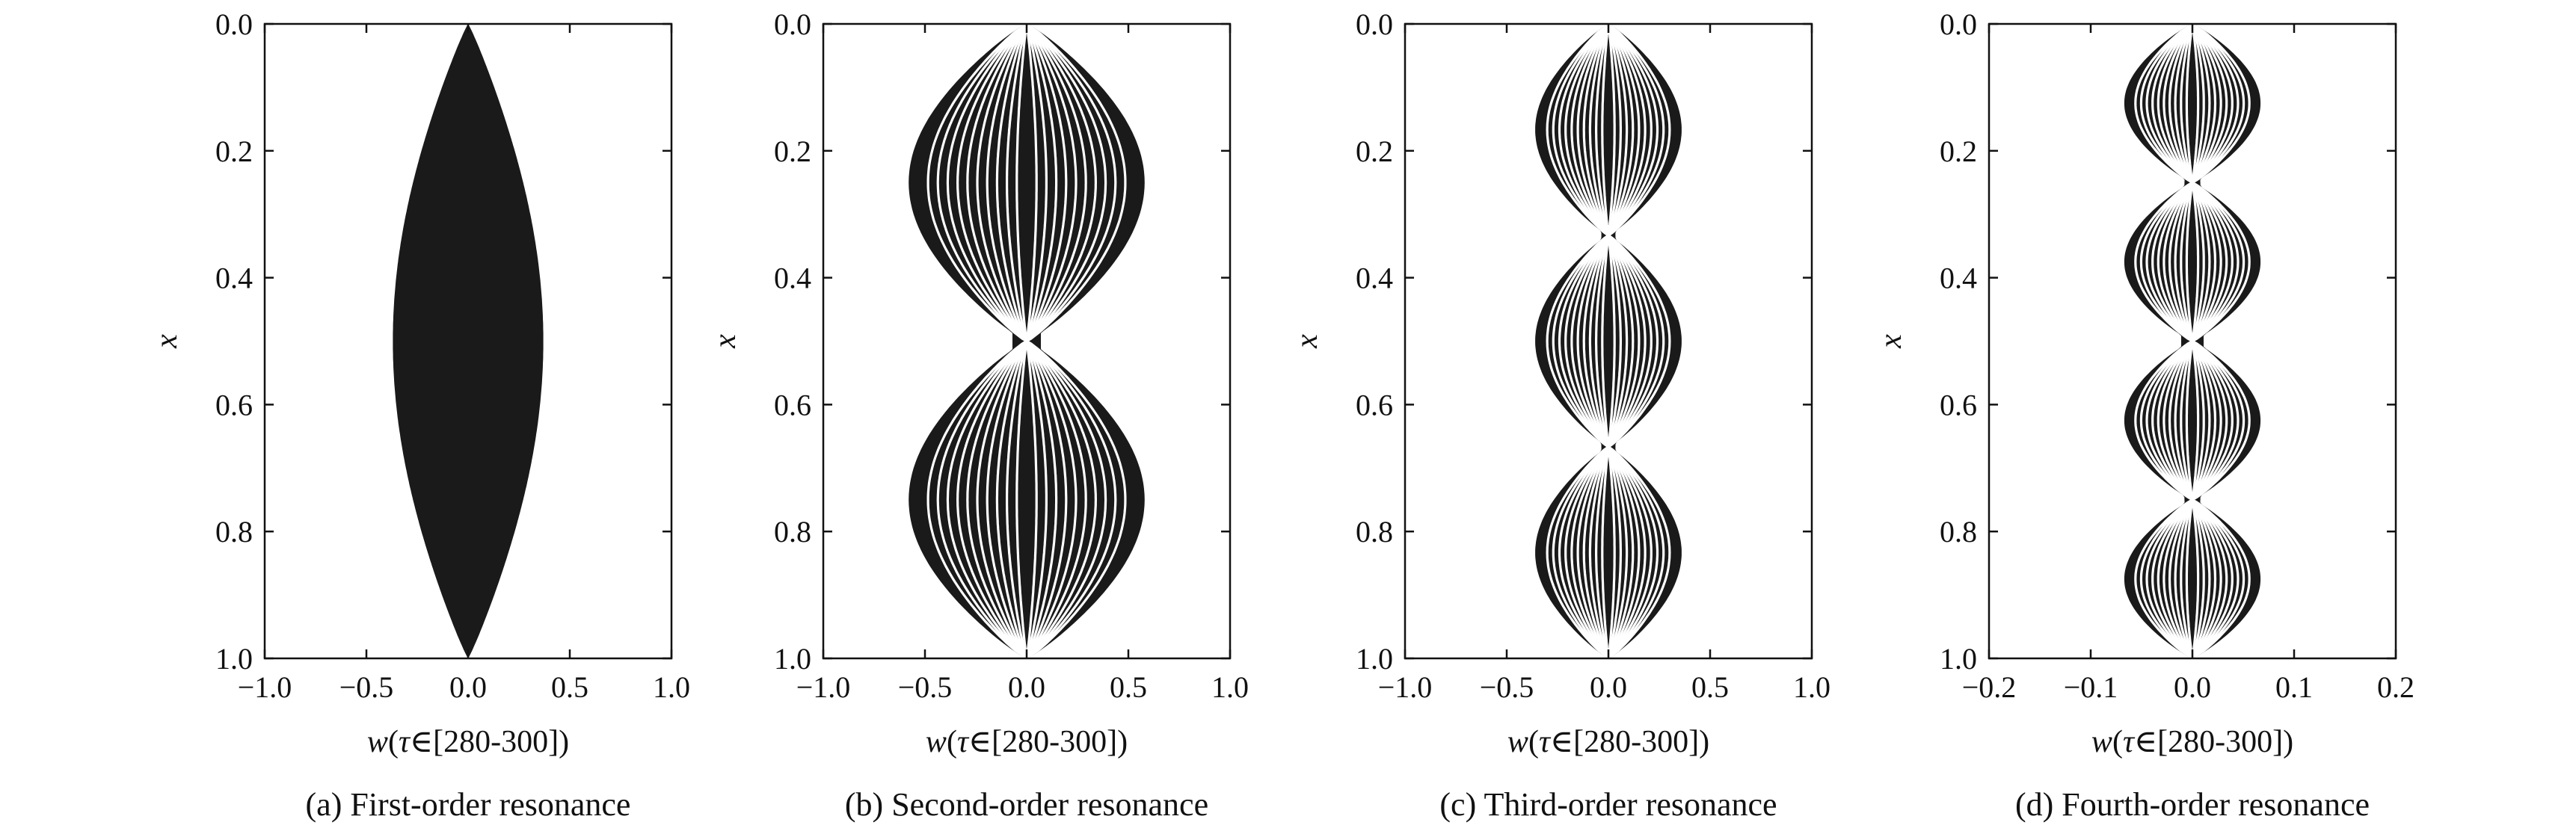 The width and height of the screenshot is (2576, 834). What do you see at coordinates (2395, 687) in the screenshot?
I see `x-tick-label: 0.2` at bounding box center [2395, 687].